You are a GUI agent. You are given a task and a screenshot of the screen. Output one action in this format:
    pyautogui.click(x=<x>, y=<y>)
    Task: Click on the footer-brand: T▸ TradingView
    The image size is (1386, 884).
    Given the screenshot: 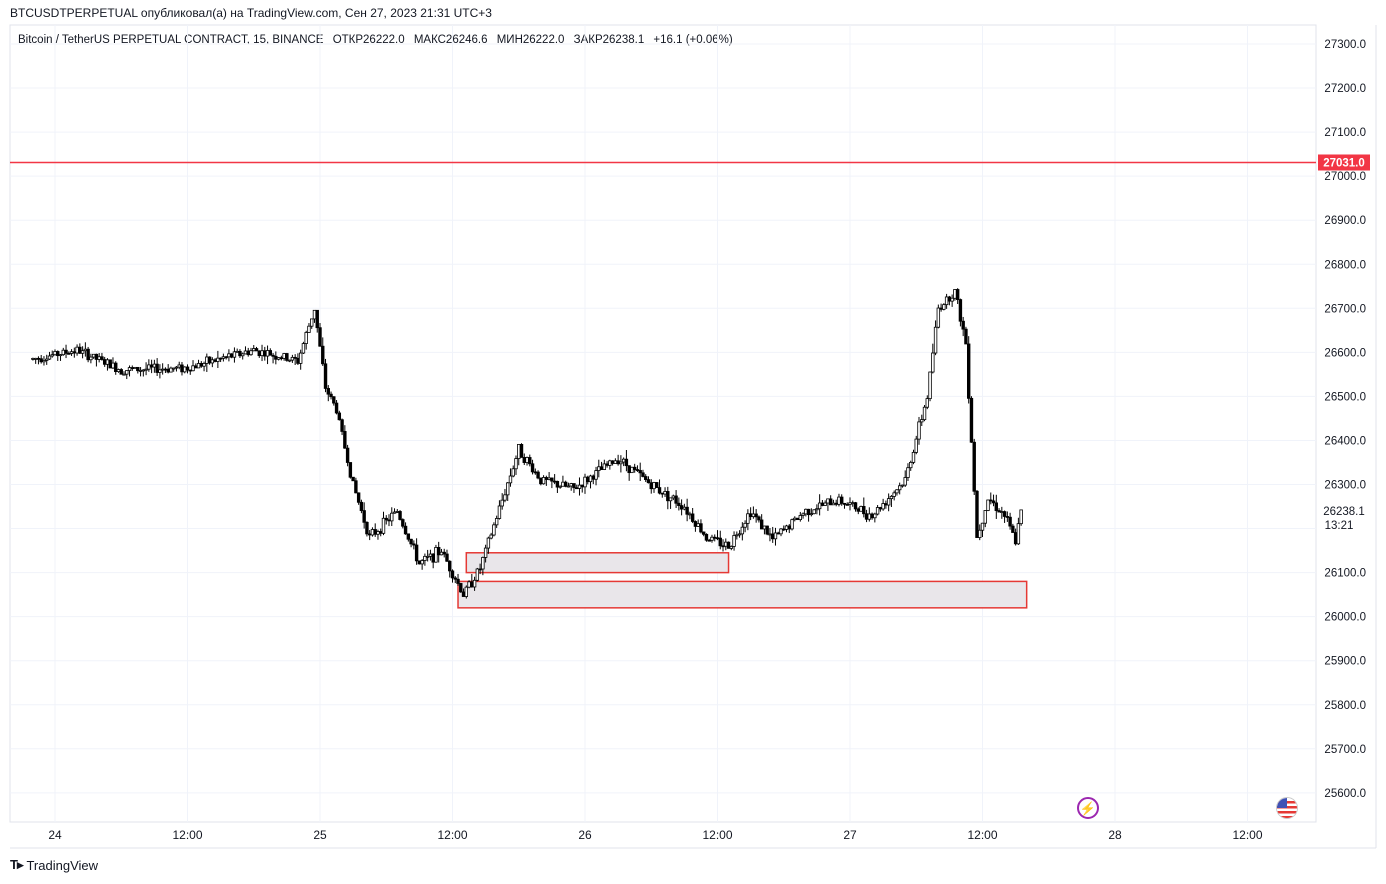 What is the action you would take?
    pyautogui.click(x=54, y=865)
    